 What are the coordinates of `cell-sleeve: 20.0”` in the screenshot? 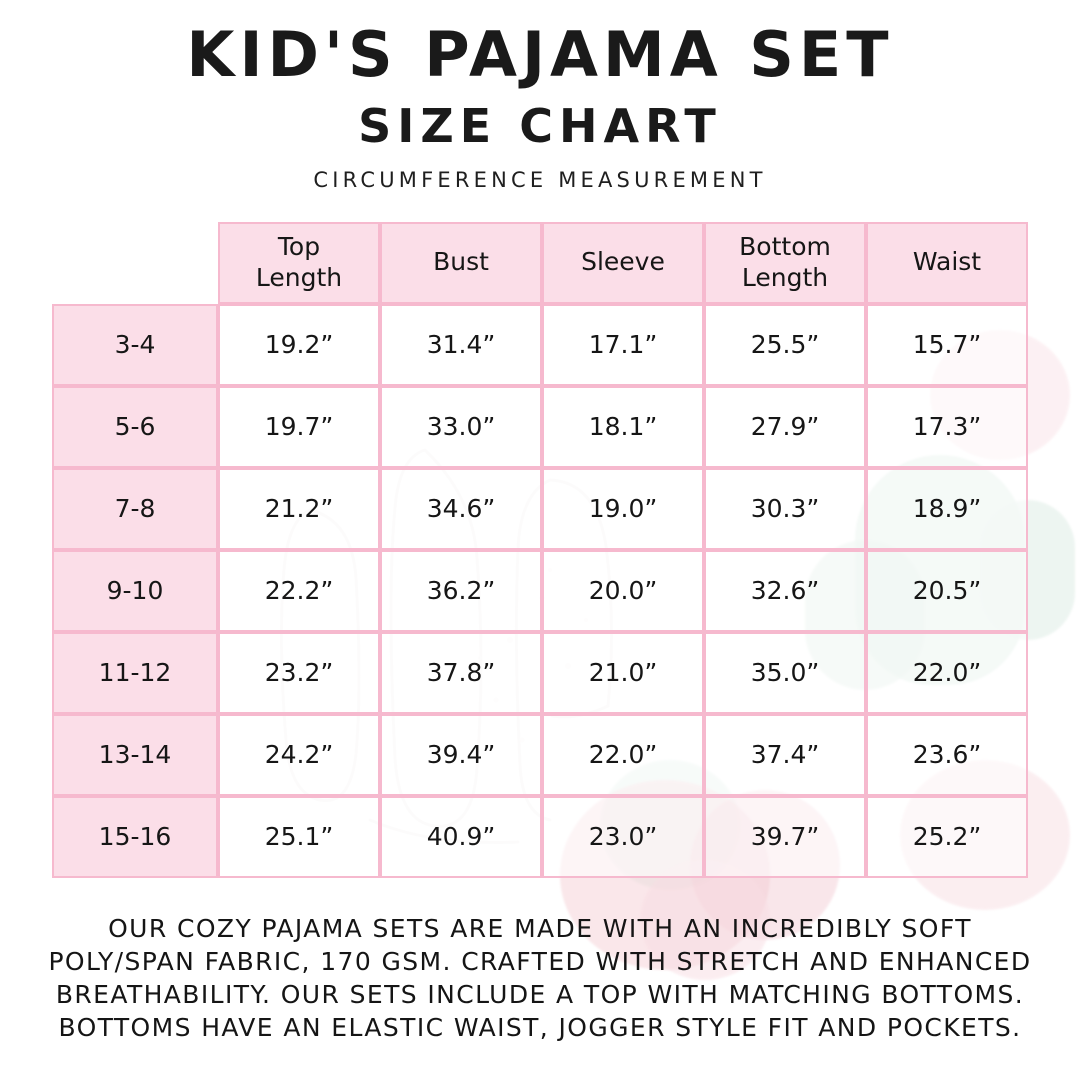 It's located at (623, 590).